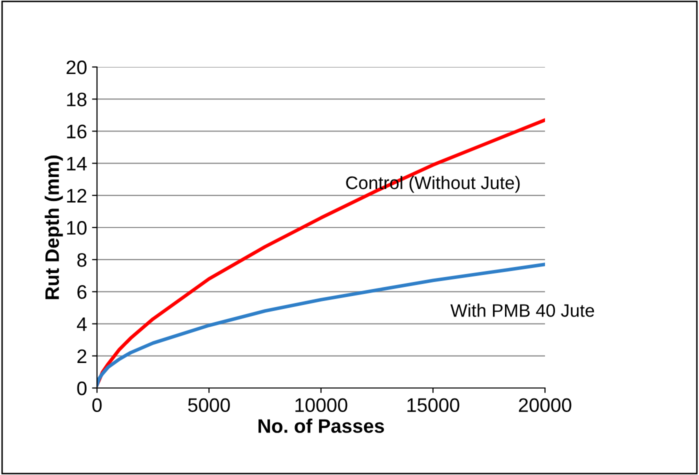  I want to click on y-tick-label: 20, so click(76, 67).